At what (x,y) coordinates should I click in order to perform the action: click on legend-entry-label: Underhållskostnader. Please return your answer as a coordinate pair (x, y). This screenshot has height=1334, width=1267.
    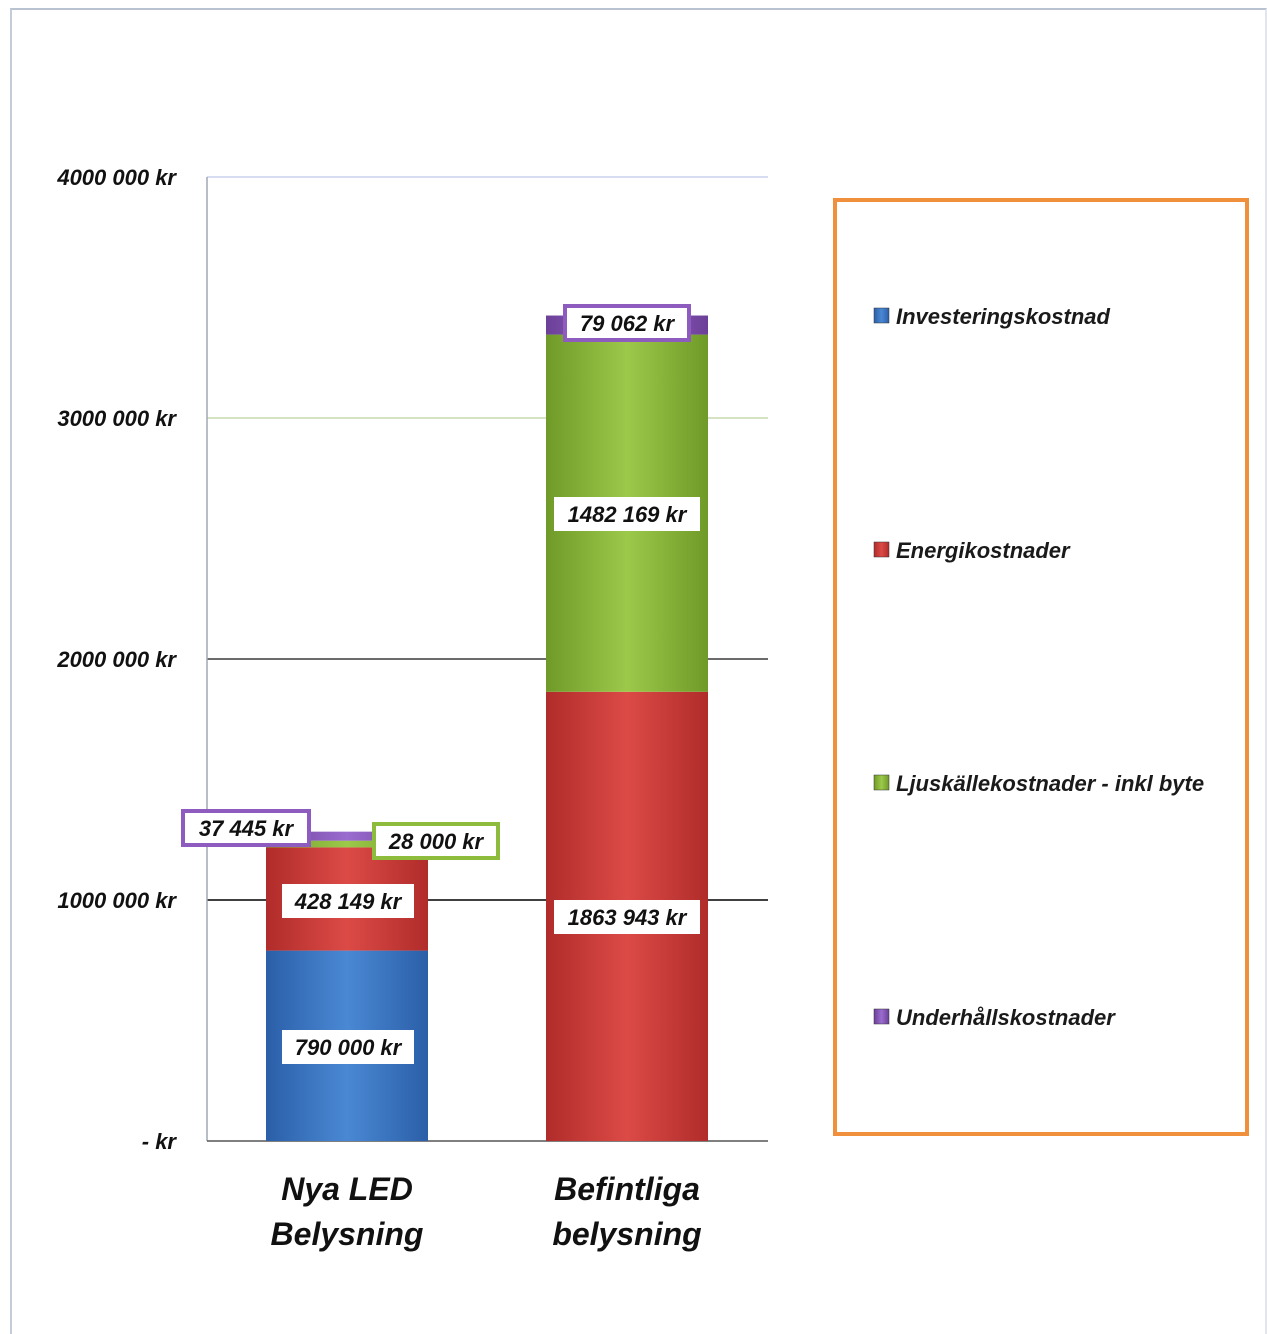
    Looking at the image, I should click on (1006, 1017).